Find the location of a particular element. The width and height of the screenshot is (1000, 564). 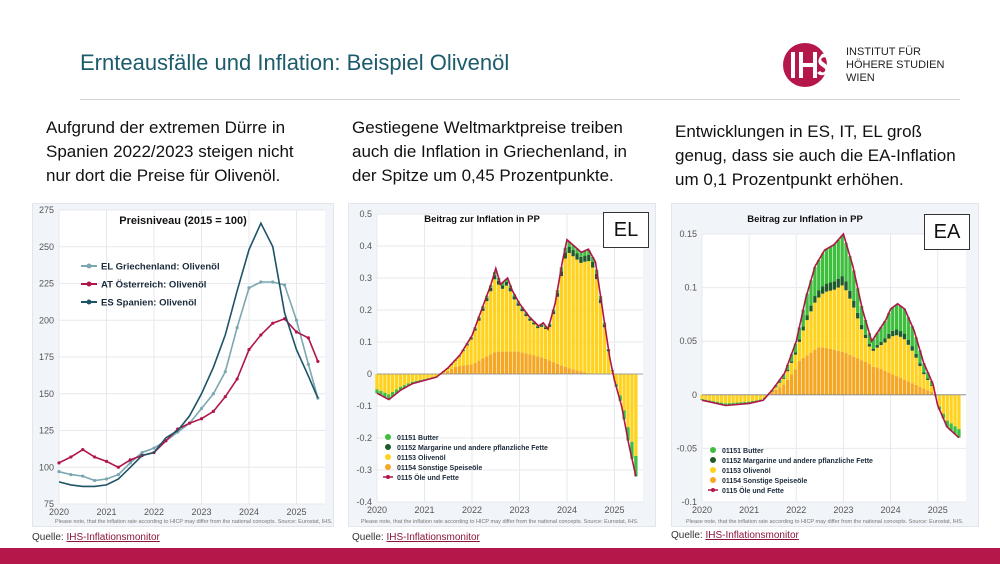

x-tick-label: 2025 is located at coordinates (296, 512).